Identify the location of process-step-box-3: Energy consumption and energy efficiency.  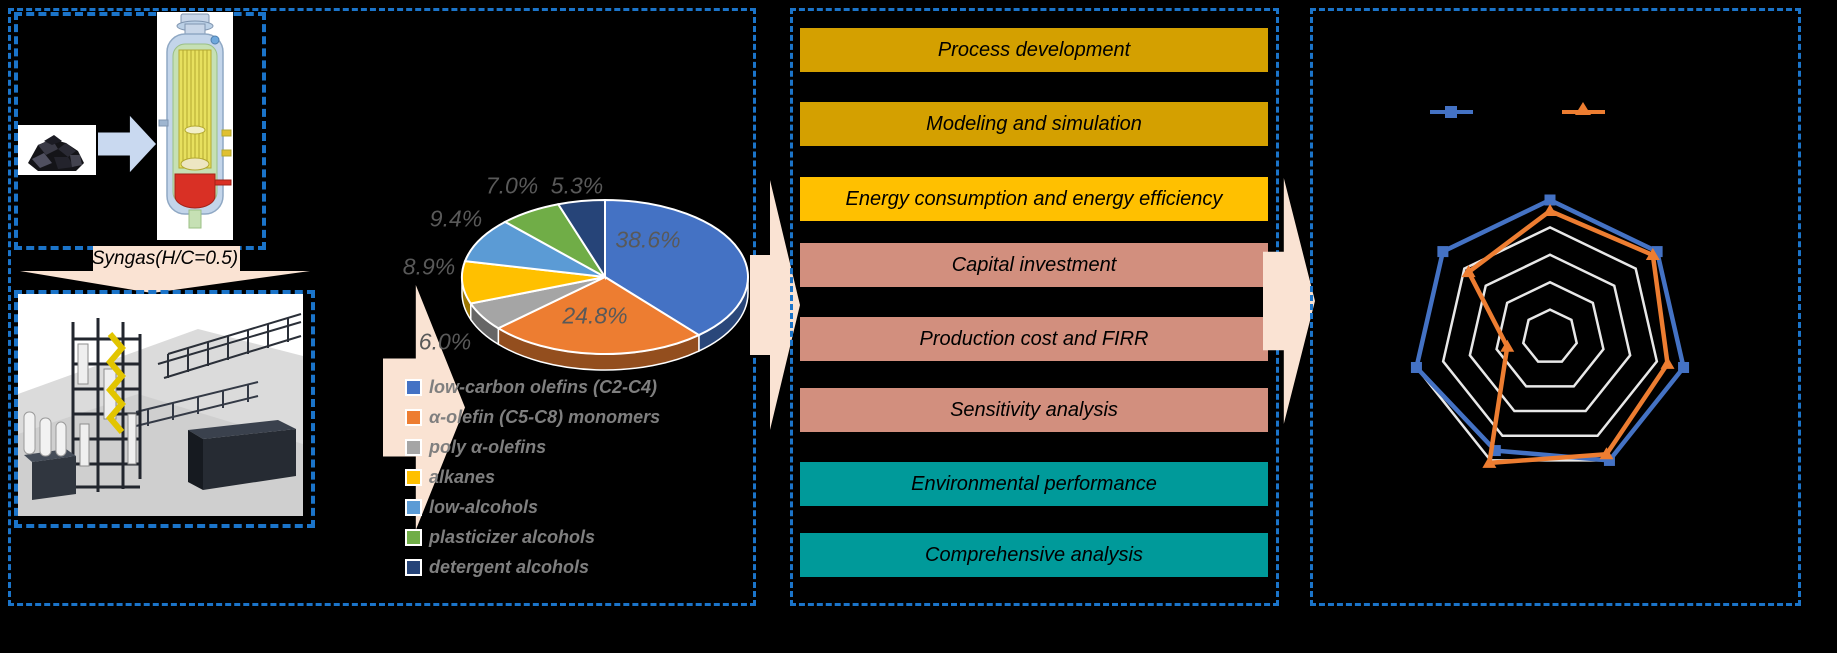
(1034, 199).